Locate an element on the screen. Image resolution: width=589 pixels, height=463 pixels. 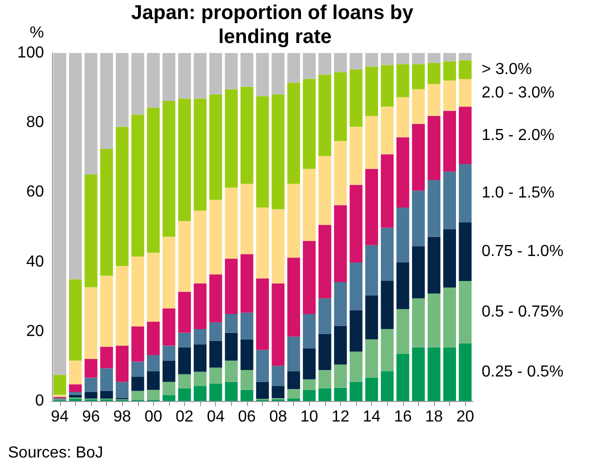
series-label: 1.5 - 2.0% is located at coordinates (518, 135).